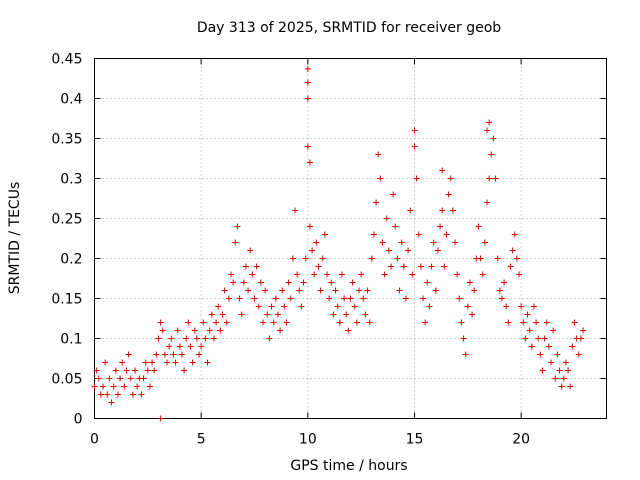 This screenshot has height=480, width=640. Describe the element at coordinates (78, 420) in the screenshot. I see `y-tick-label: 0` at that location.